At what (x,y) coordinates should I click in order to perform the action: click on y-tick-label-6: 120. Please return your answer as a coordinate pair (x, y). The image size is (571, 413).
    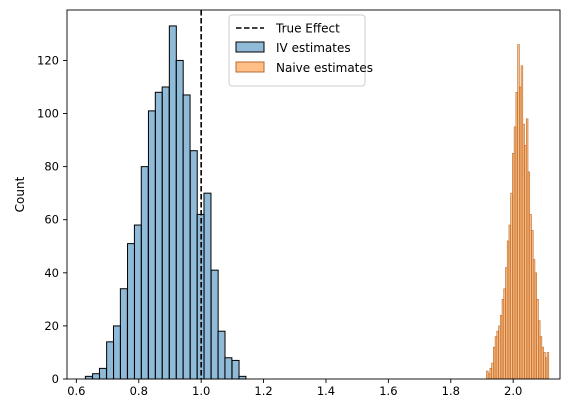
    Looking at the image, I should click on (48, 60).